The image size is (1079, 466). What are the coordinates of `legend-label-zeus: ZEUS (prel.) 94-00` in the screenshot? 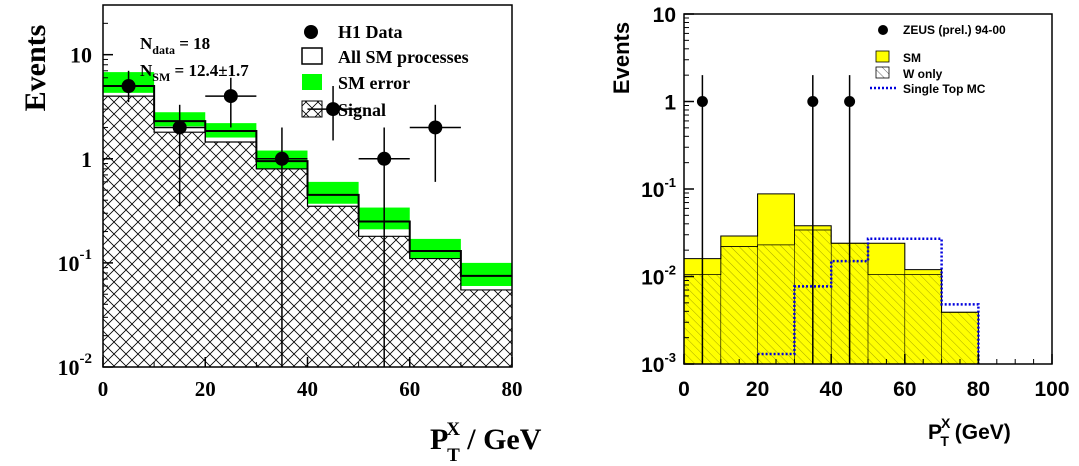 It's located at (954, 30).